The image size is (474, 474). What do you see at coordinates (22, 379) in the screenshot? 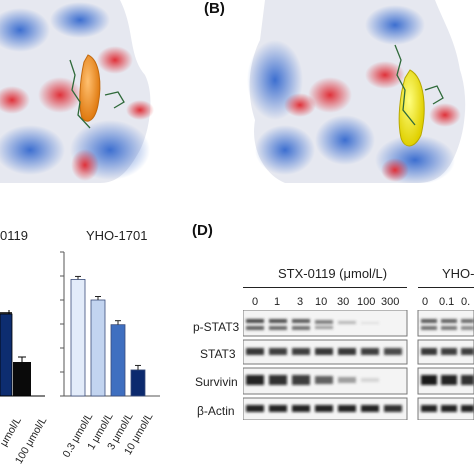
I see `left-bar-black` at bounding box center [22, 379].